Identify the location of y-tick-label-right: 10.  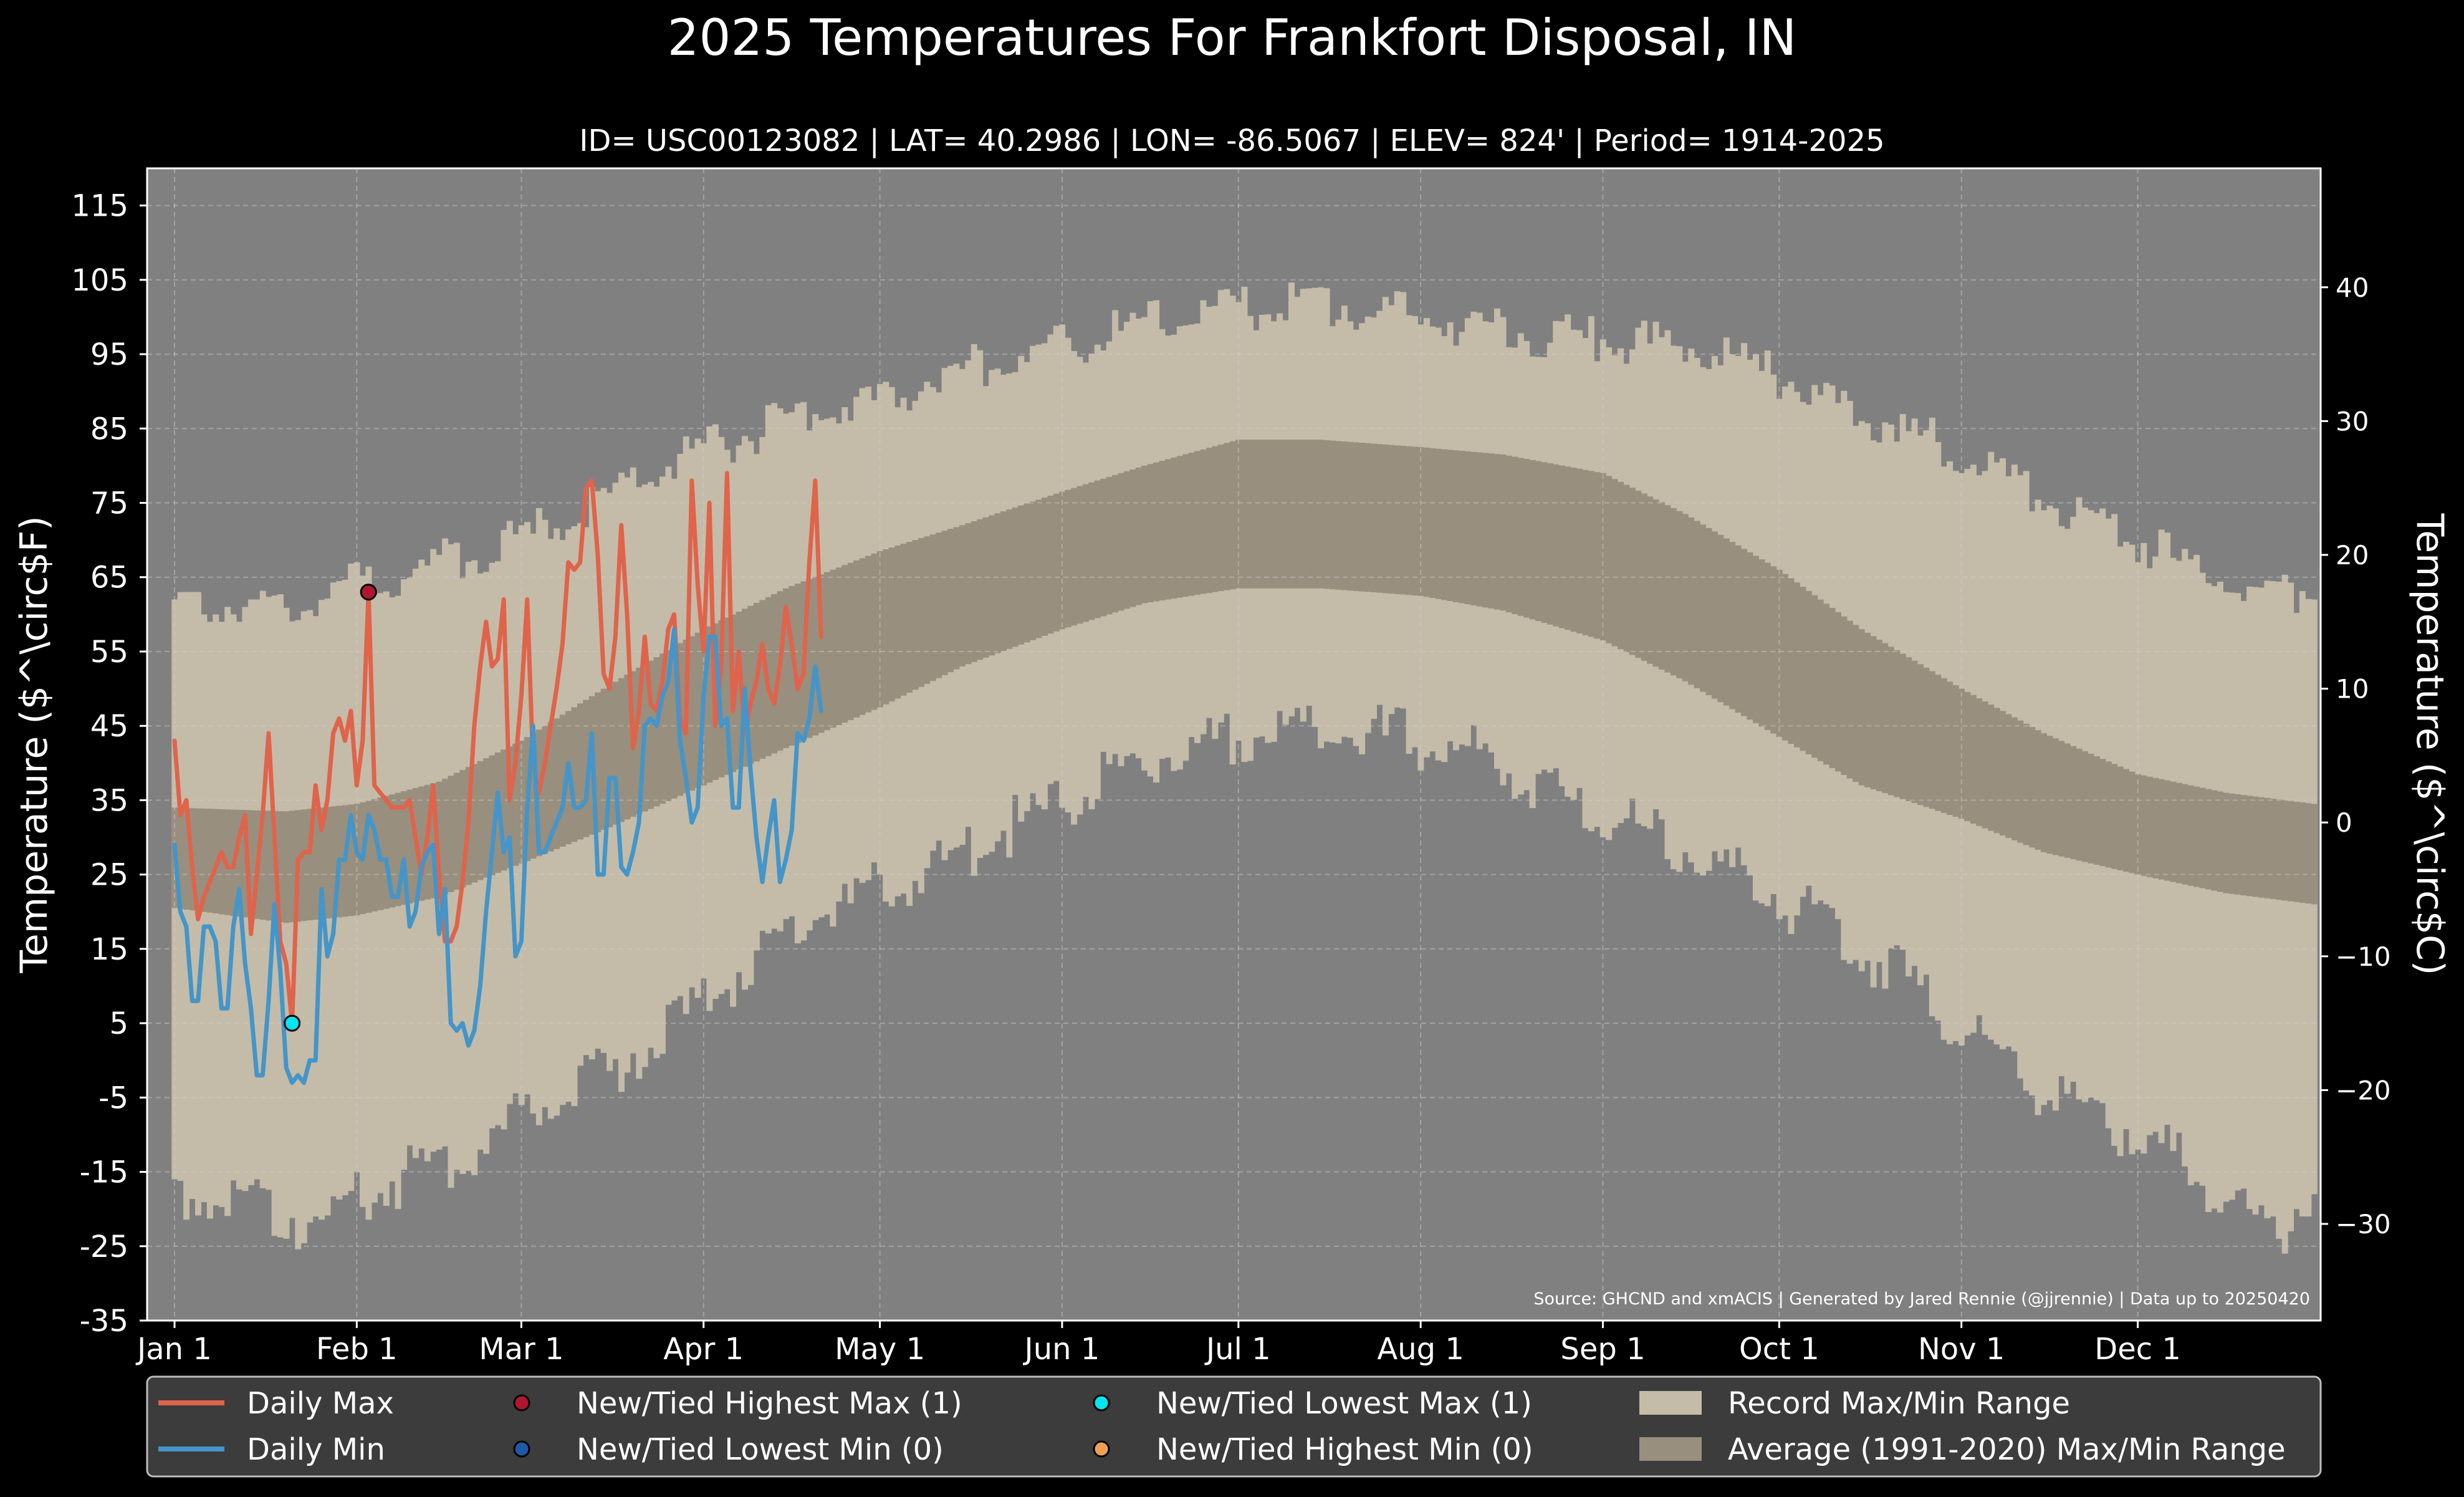
(2352, 689).